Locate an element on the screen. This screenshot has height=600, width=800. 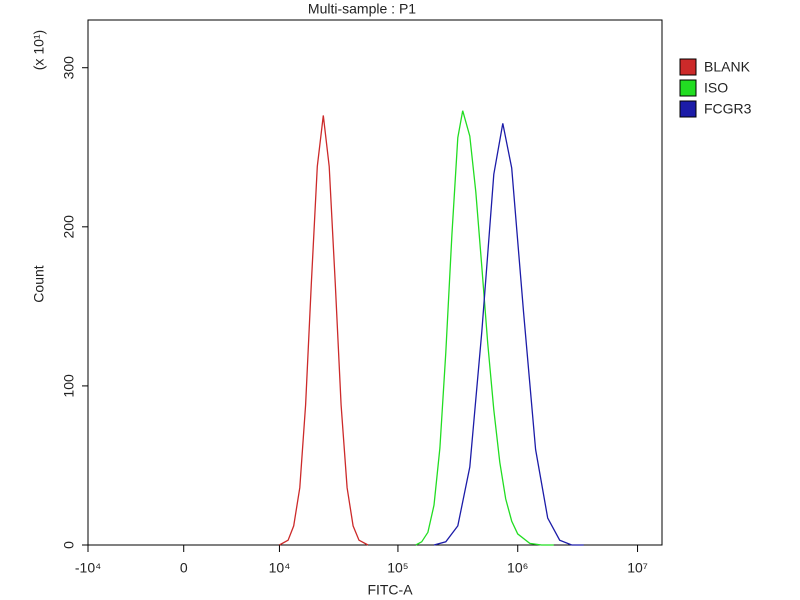
y-tick-label: 0 is located at coordinates (69, 545).